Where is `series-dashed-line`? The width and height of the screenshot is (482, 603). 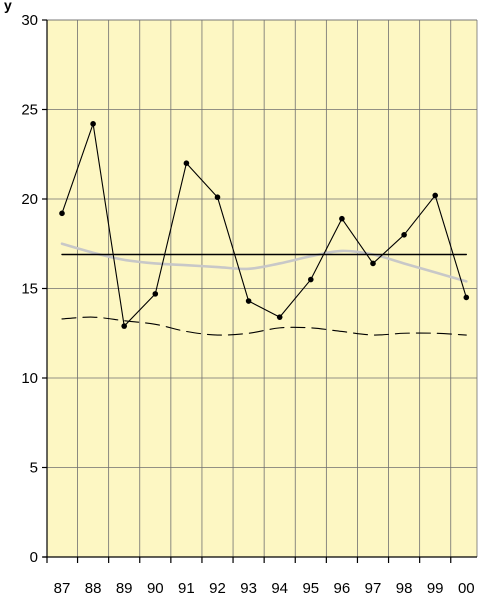 series-dashed-line is located at coordinates (264, 326).